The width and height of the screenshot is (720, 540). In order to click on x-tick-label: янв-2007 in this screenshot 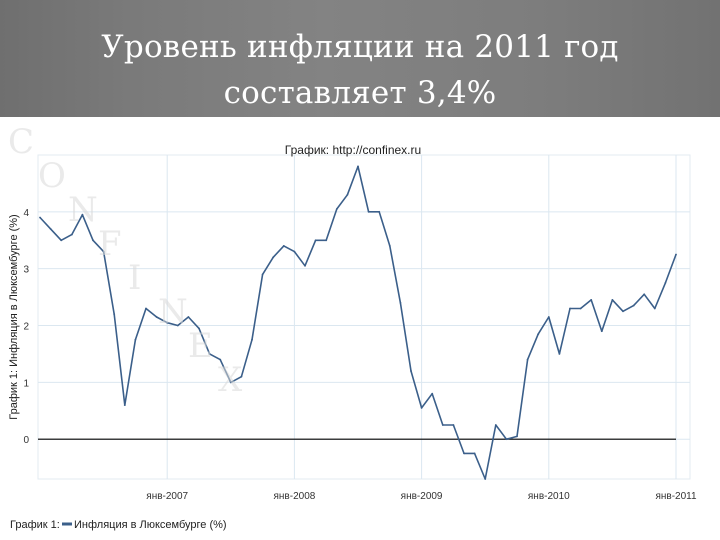, I will do `click(167, 496)`.